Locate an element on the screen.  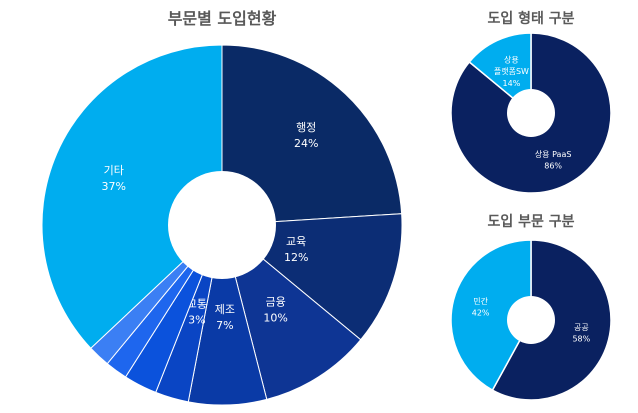
slice-category-label: 금융 is located at coordinates (275, 301).